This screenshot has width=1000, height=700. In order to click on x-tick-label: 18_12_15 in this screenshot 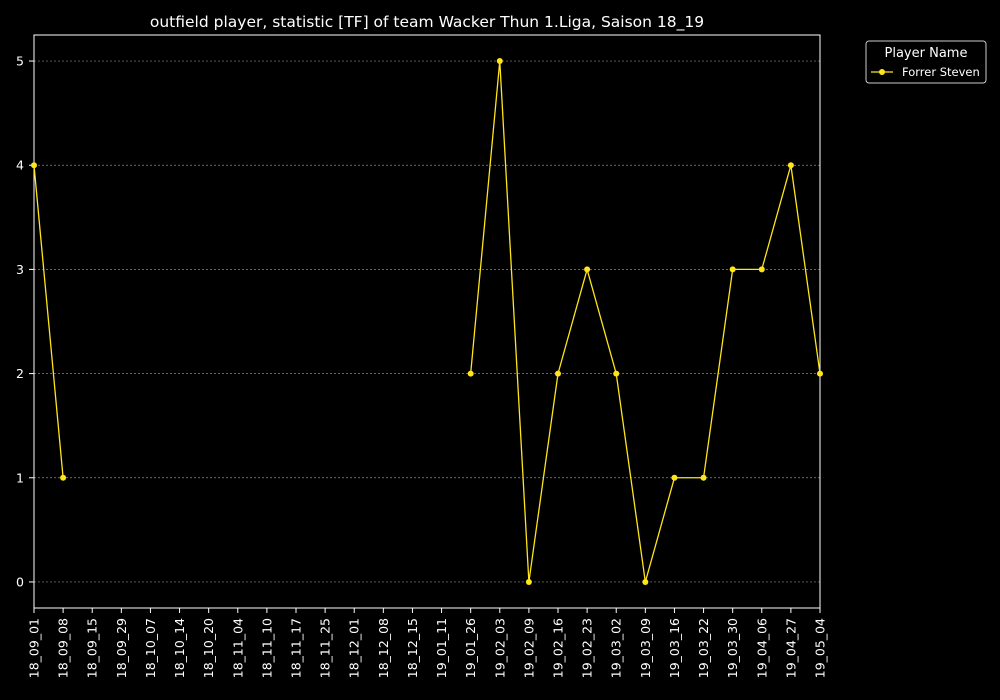, I will do `click(412, 648)`.